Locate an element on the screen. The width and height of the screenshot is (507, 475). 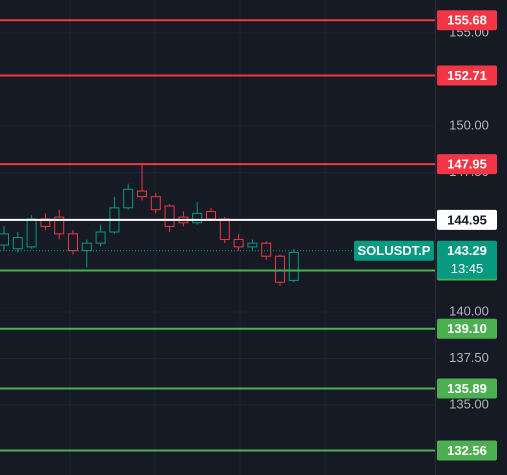
y-tick-label: 140.00 is located at coordinates (469, 310).